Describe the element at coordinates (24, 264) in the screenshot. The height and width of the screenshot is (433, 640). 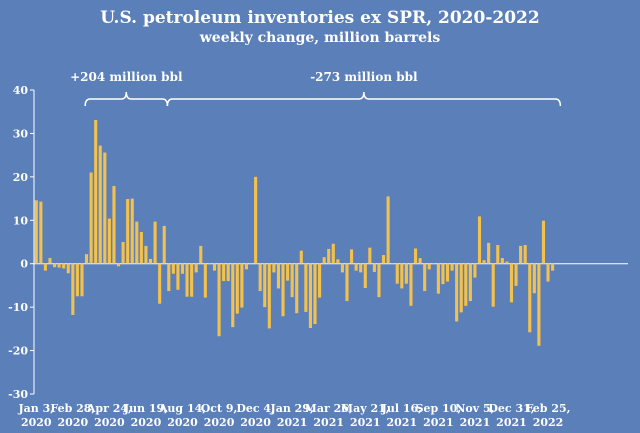
I see `y-tick-label: 0` at that location.